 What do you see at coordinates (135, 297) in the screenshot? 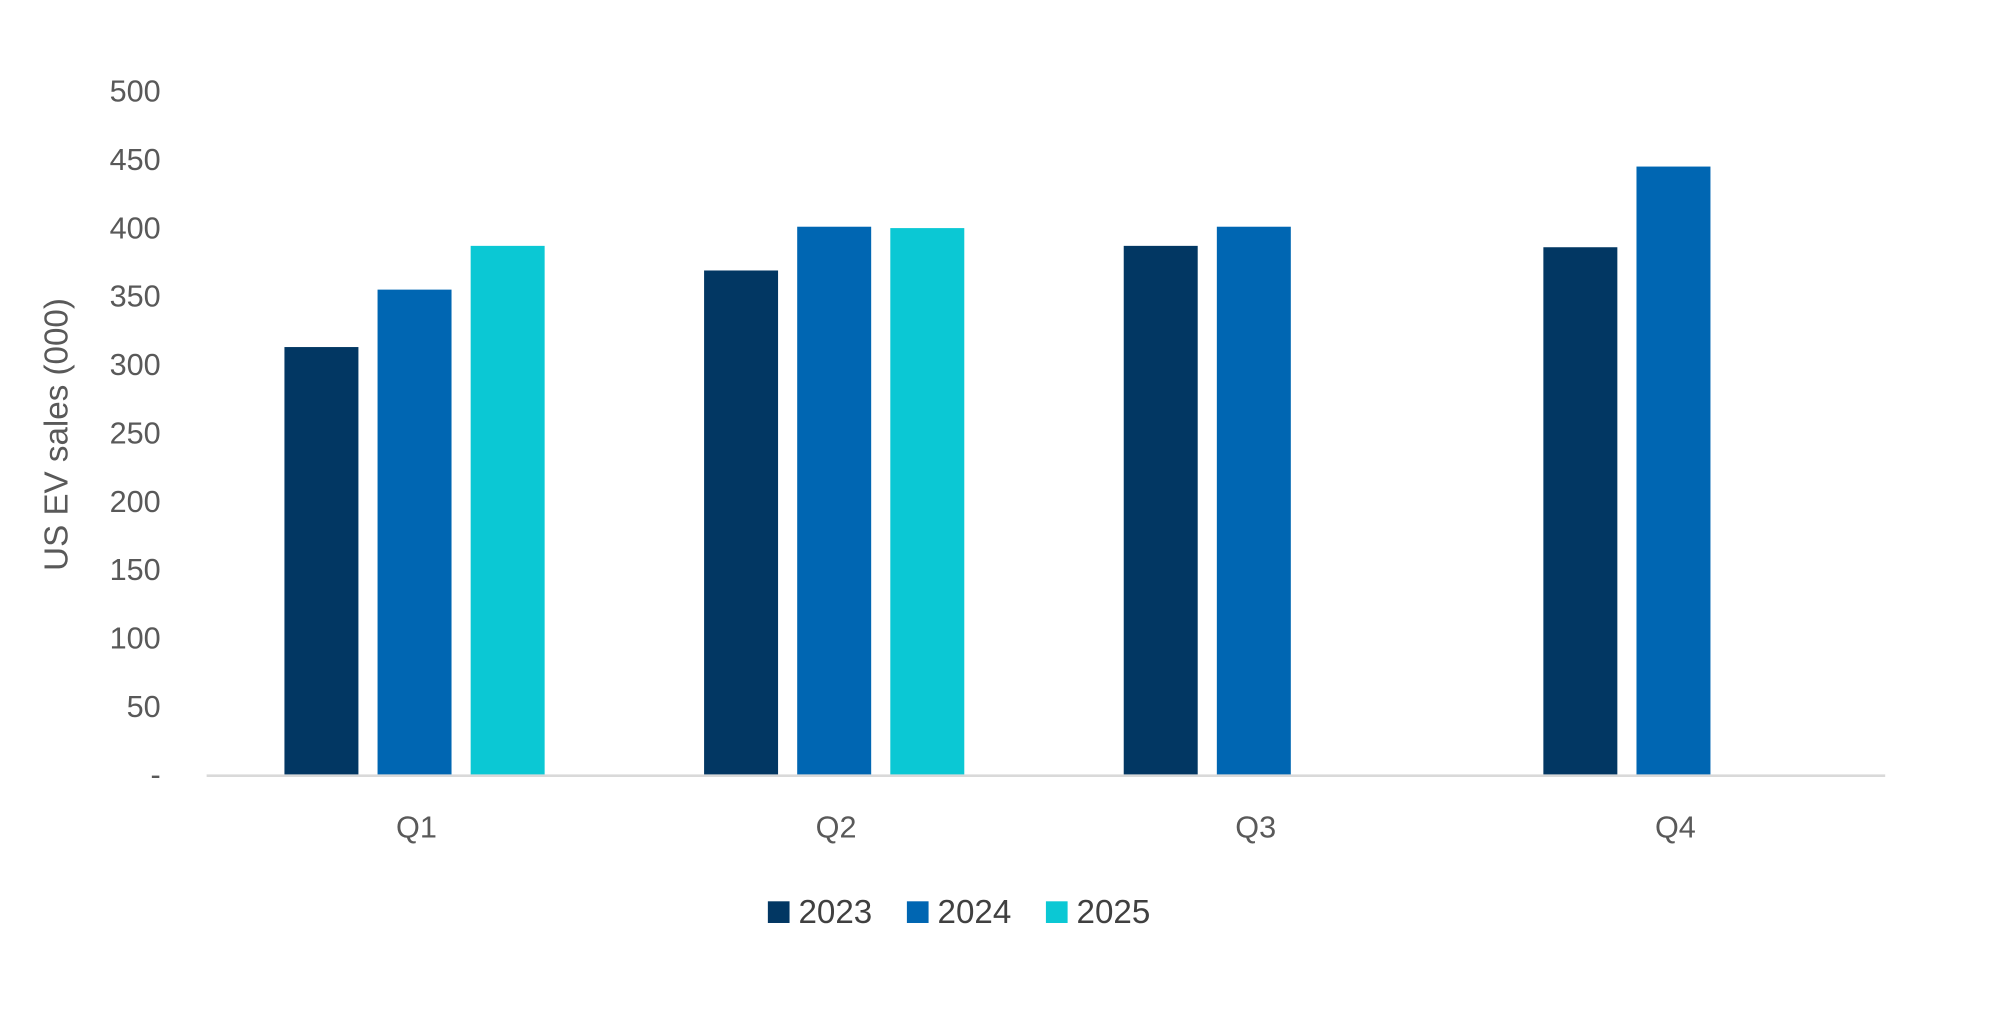
I see `y-tick-label: 350` at bounding box center [135, 297].